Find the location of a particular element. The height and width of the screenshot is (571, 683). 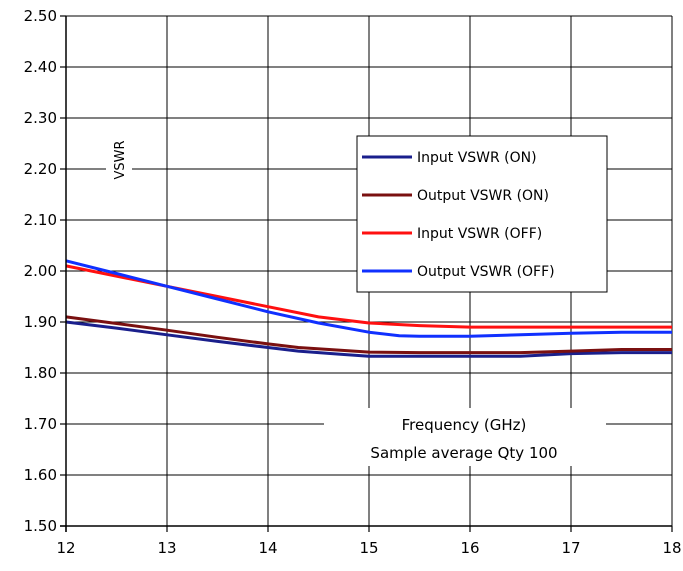

y-tick-label: 1.90 is located at coordinates (40, 322).